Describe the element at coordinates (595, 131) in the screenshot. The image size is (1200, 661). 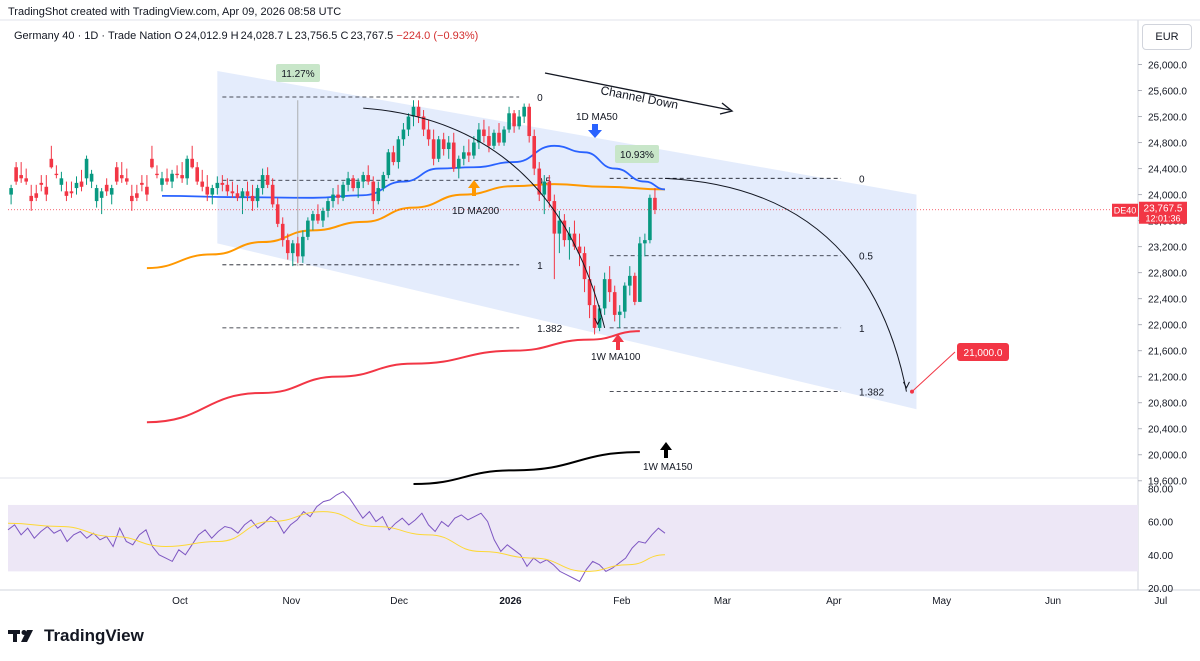
I see `ma50-arrow-icon` at that location.